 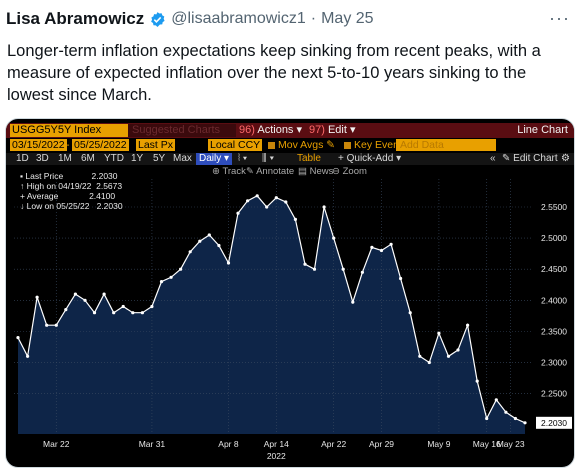 I want to click on legend-avg-value: 2.4100, so click(x=102, y=196).